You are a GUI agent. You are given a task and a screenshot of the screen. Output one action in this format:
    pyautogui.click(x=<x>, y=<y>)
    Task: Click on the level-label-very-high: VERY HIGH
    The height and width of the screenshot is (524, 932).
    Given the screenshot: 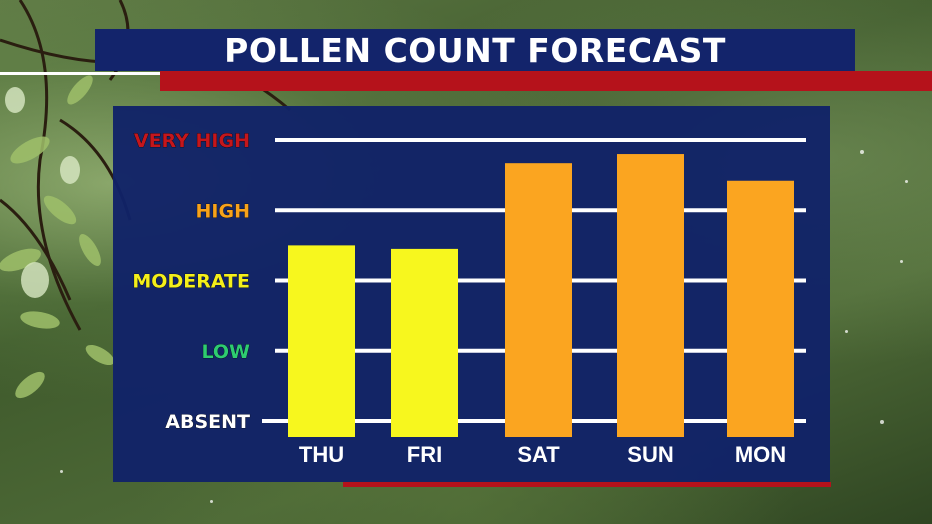 What is the action you would take?
    pyautogui.click(x=192, y=141)
    